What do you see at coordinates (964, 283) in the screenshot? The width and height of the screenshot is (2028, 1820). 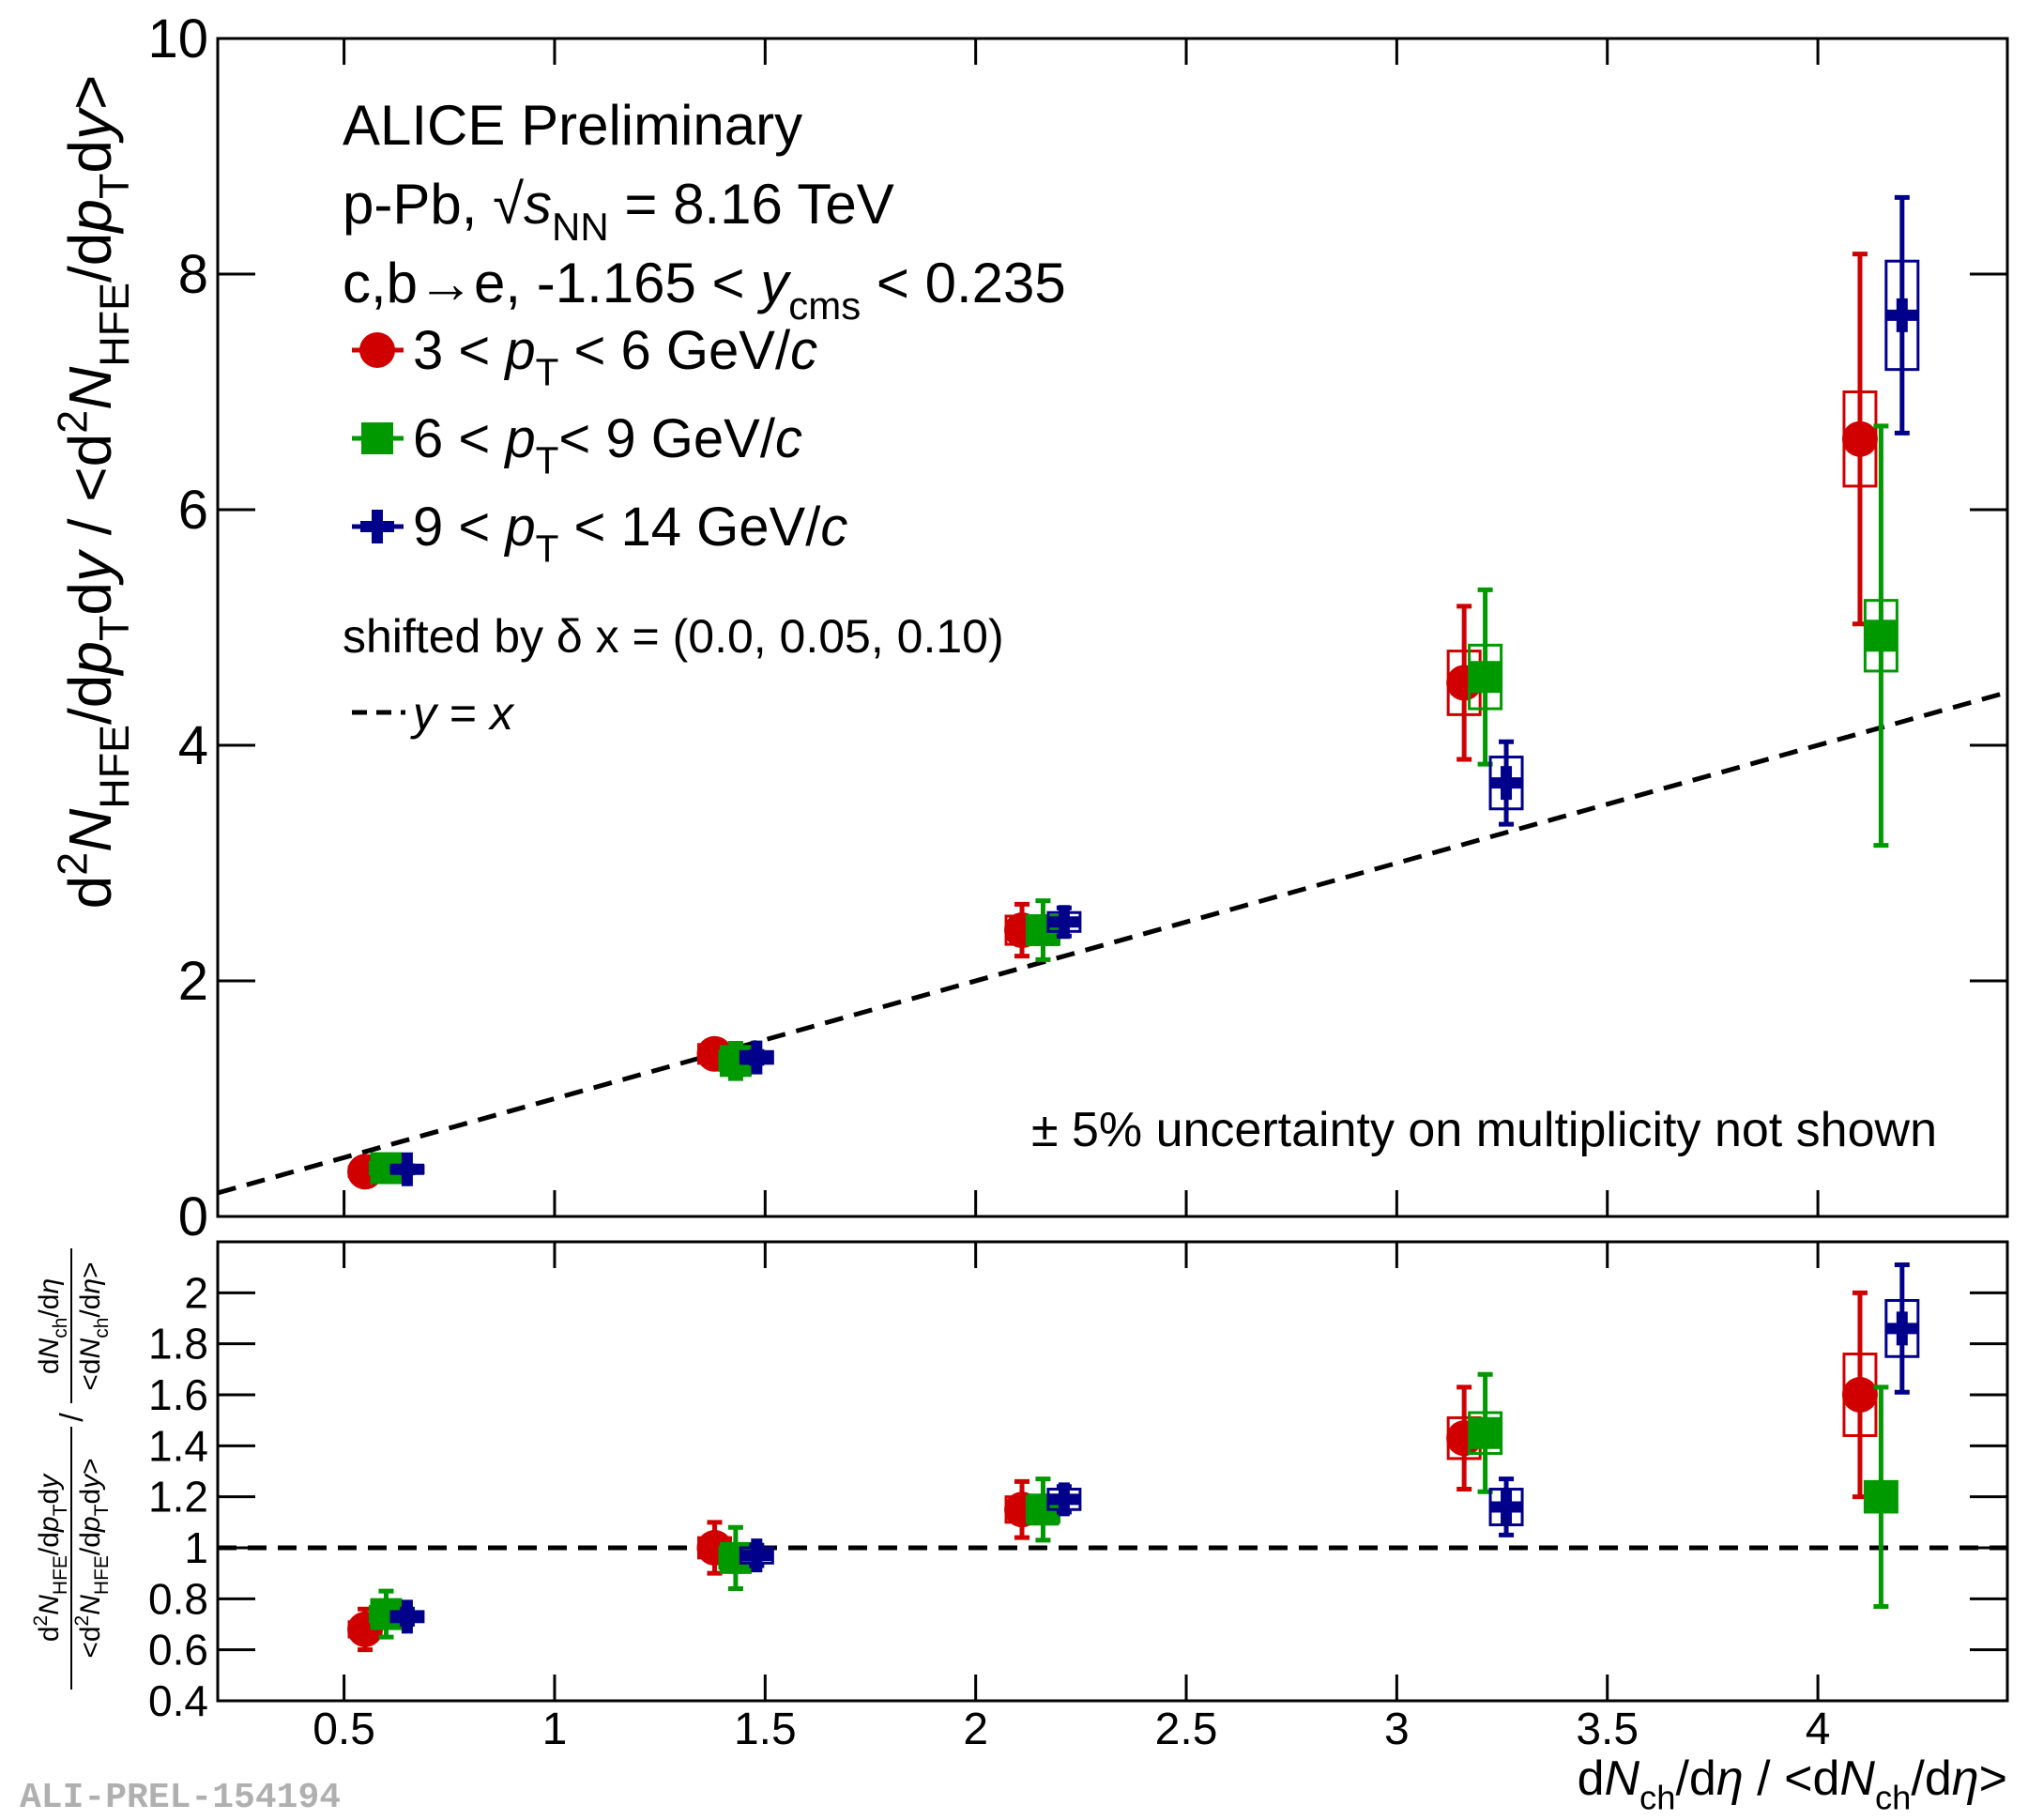 I see `text-piece: < 0.235` at bounding box center [964, 283].